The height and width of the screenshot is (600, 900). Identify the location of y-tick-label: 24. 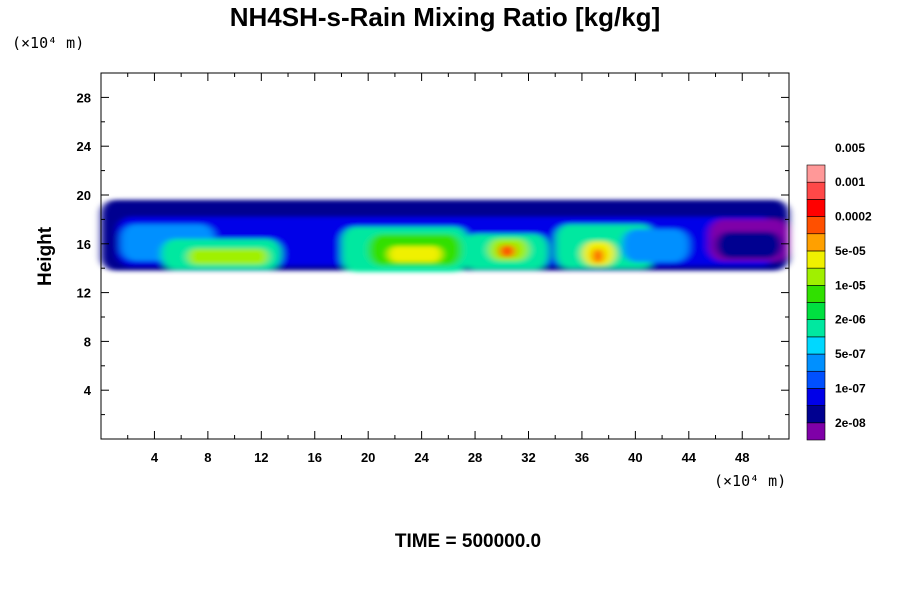
(84, 146).